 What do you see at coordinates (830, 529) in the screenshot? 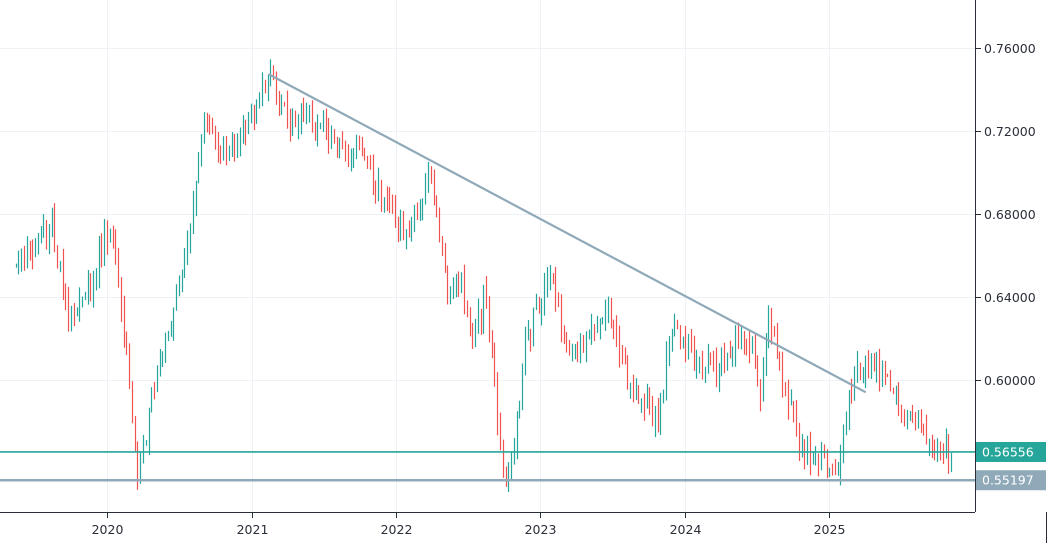
I see `time-tick-label: 2025` at bounding box center [830, 529].